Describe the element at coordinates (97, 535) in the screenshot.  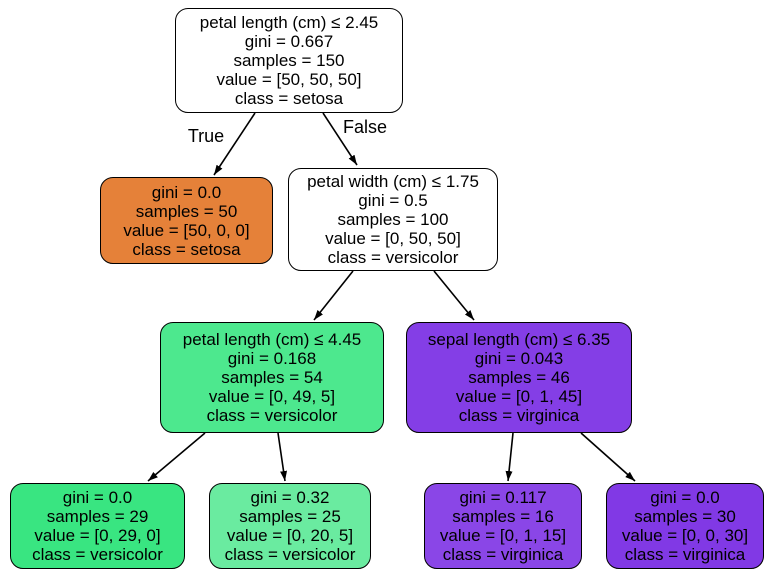
I see `node-value: value = [0, 29, 0]` at that location.